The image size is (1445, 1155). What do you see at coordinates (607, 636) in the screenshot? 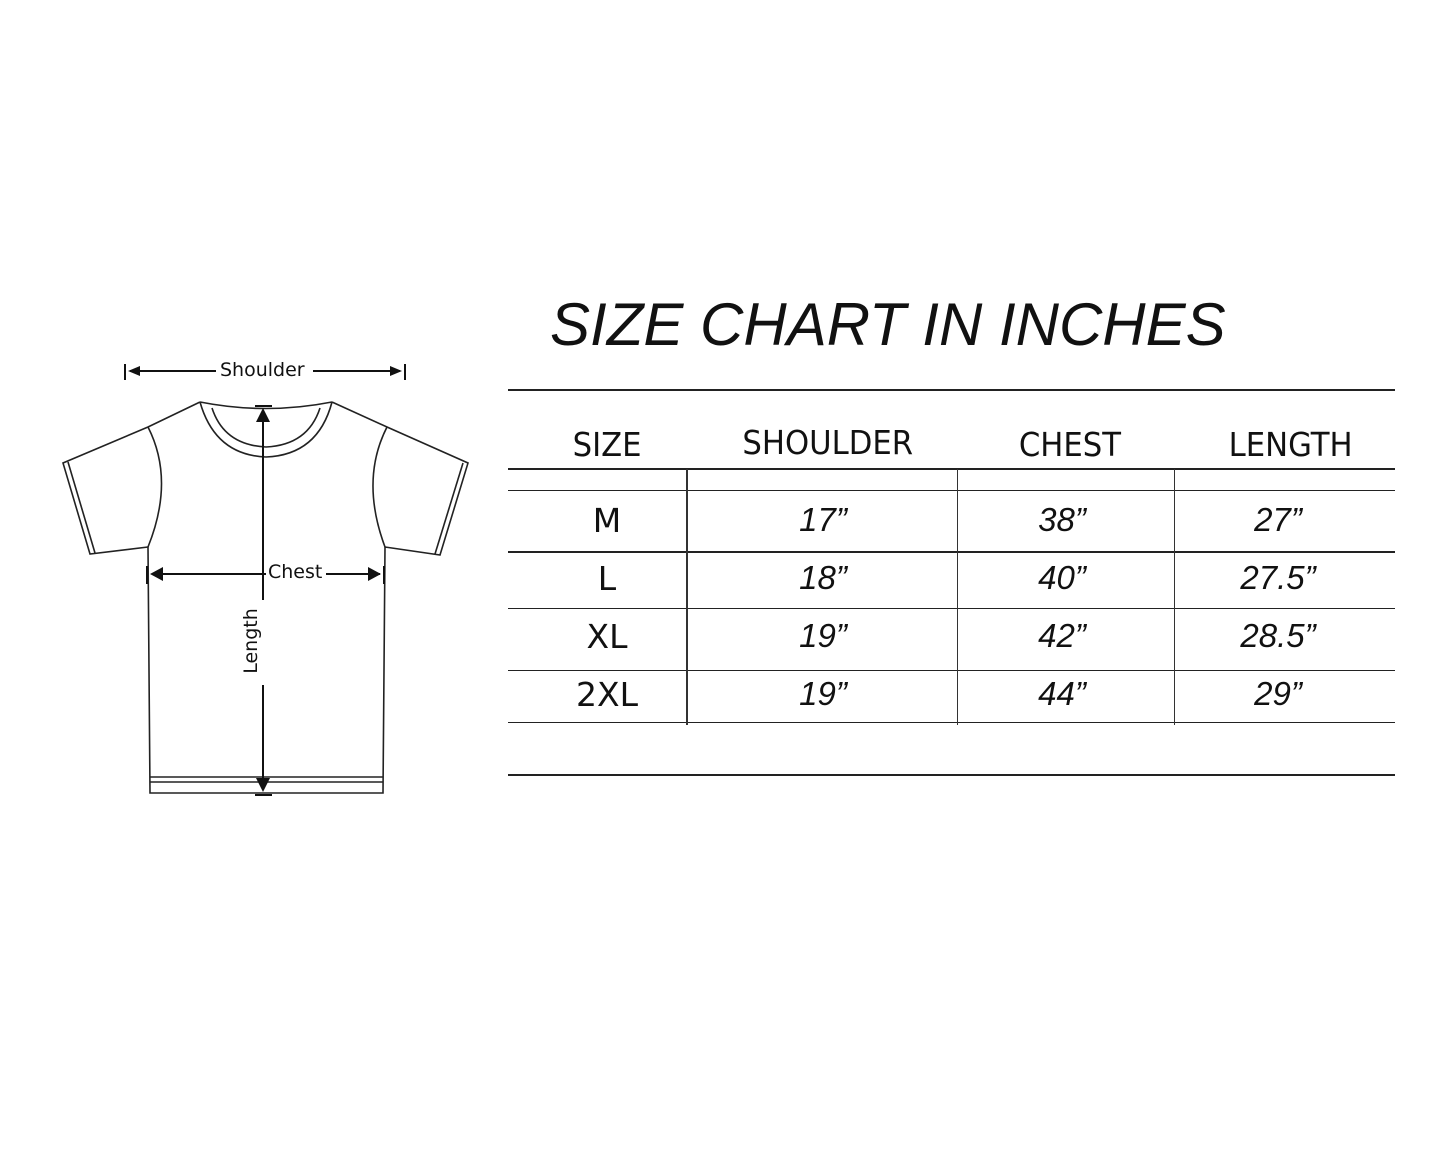
I see `cell-size: XL` at bounding box center [607, 636].